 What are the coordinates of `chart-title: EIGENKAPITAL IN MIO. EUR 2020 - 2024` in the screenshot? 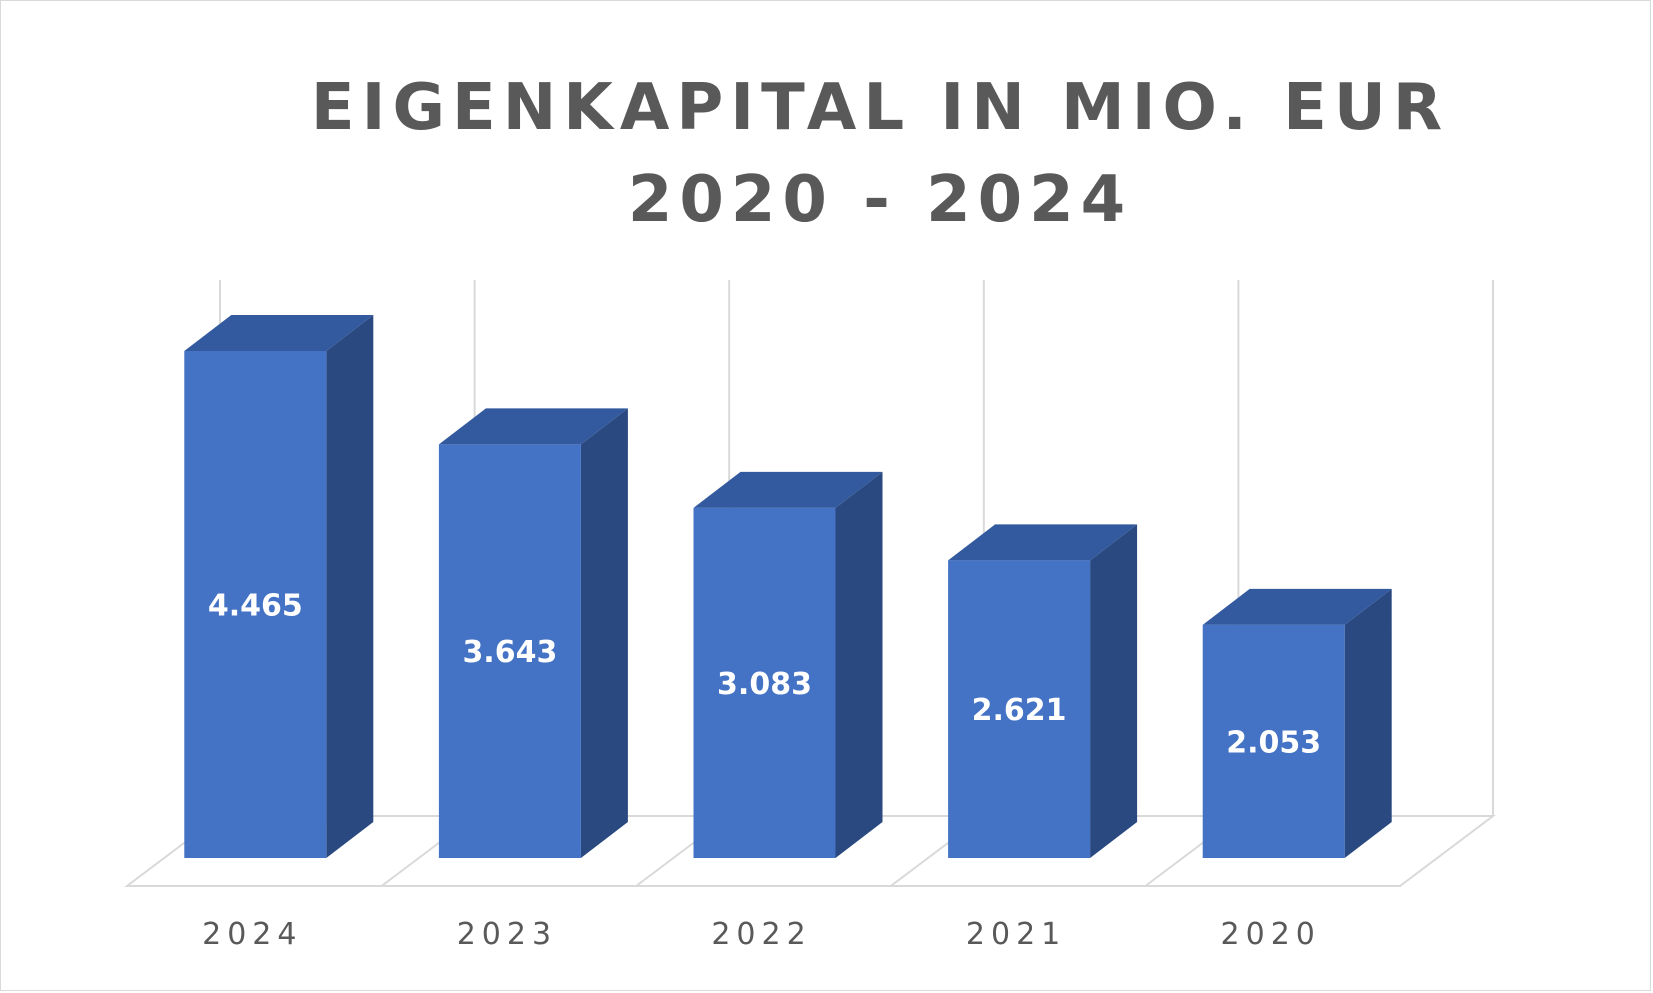 It's located at (880, 154).